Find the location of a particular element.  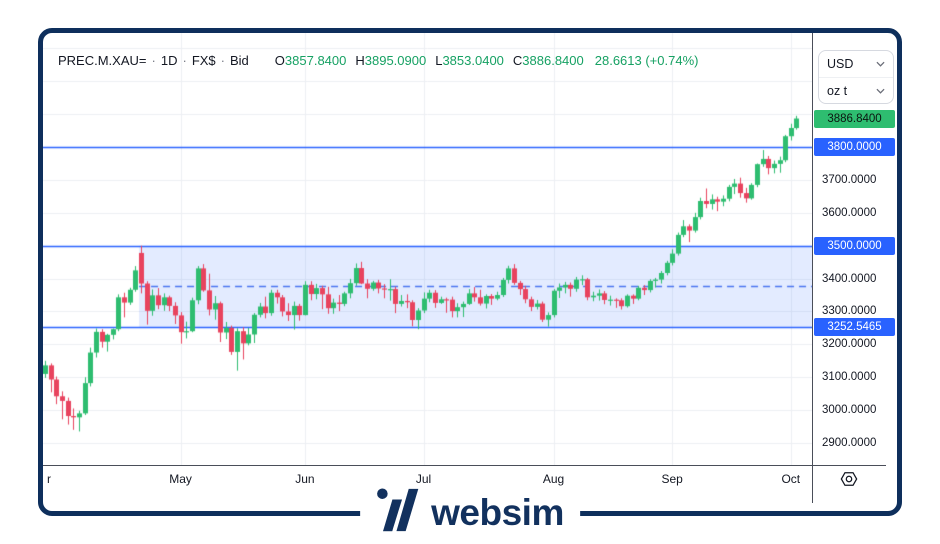

ohlc-letter: L is located at coordinates (439, 60).